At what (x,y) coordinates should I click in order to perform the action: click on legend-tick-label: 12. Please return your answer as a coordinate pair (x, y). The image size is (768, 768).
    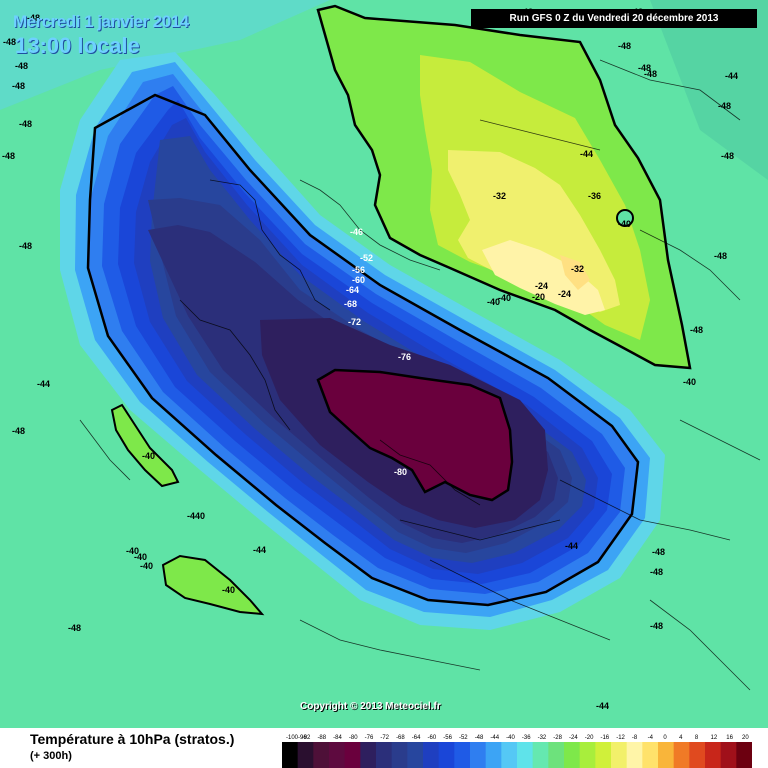
    Looking at the image, I should click on (714, 738).